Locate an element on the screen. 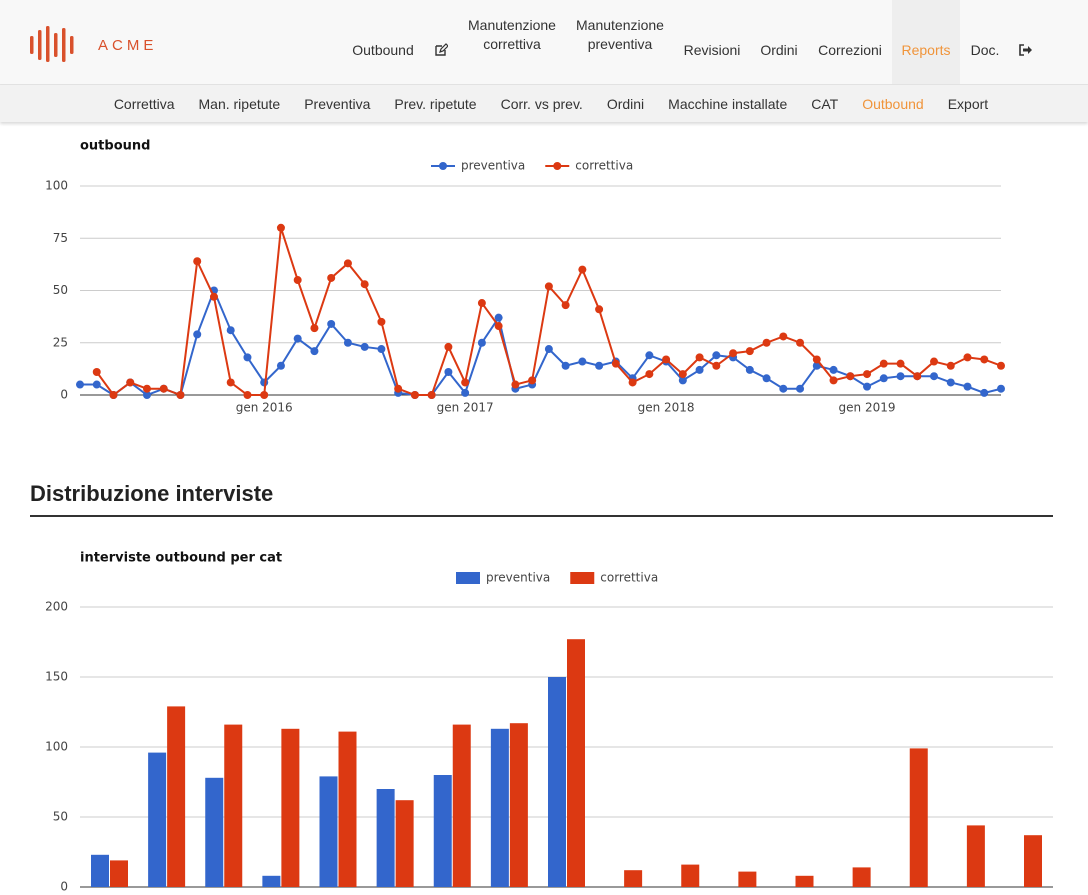  nav-item: Reports is located at coordinates (926, 42).